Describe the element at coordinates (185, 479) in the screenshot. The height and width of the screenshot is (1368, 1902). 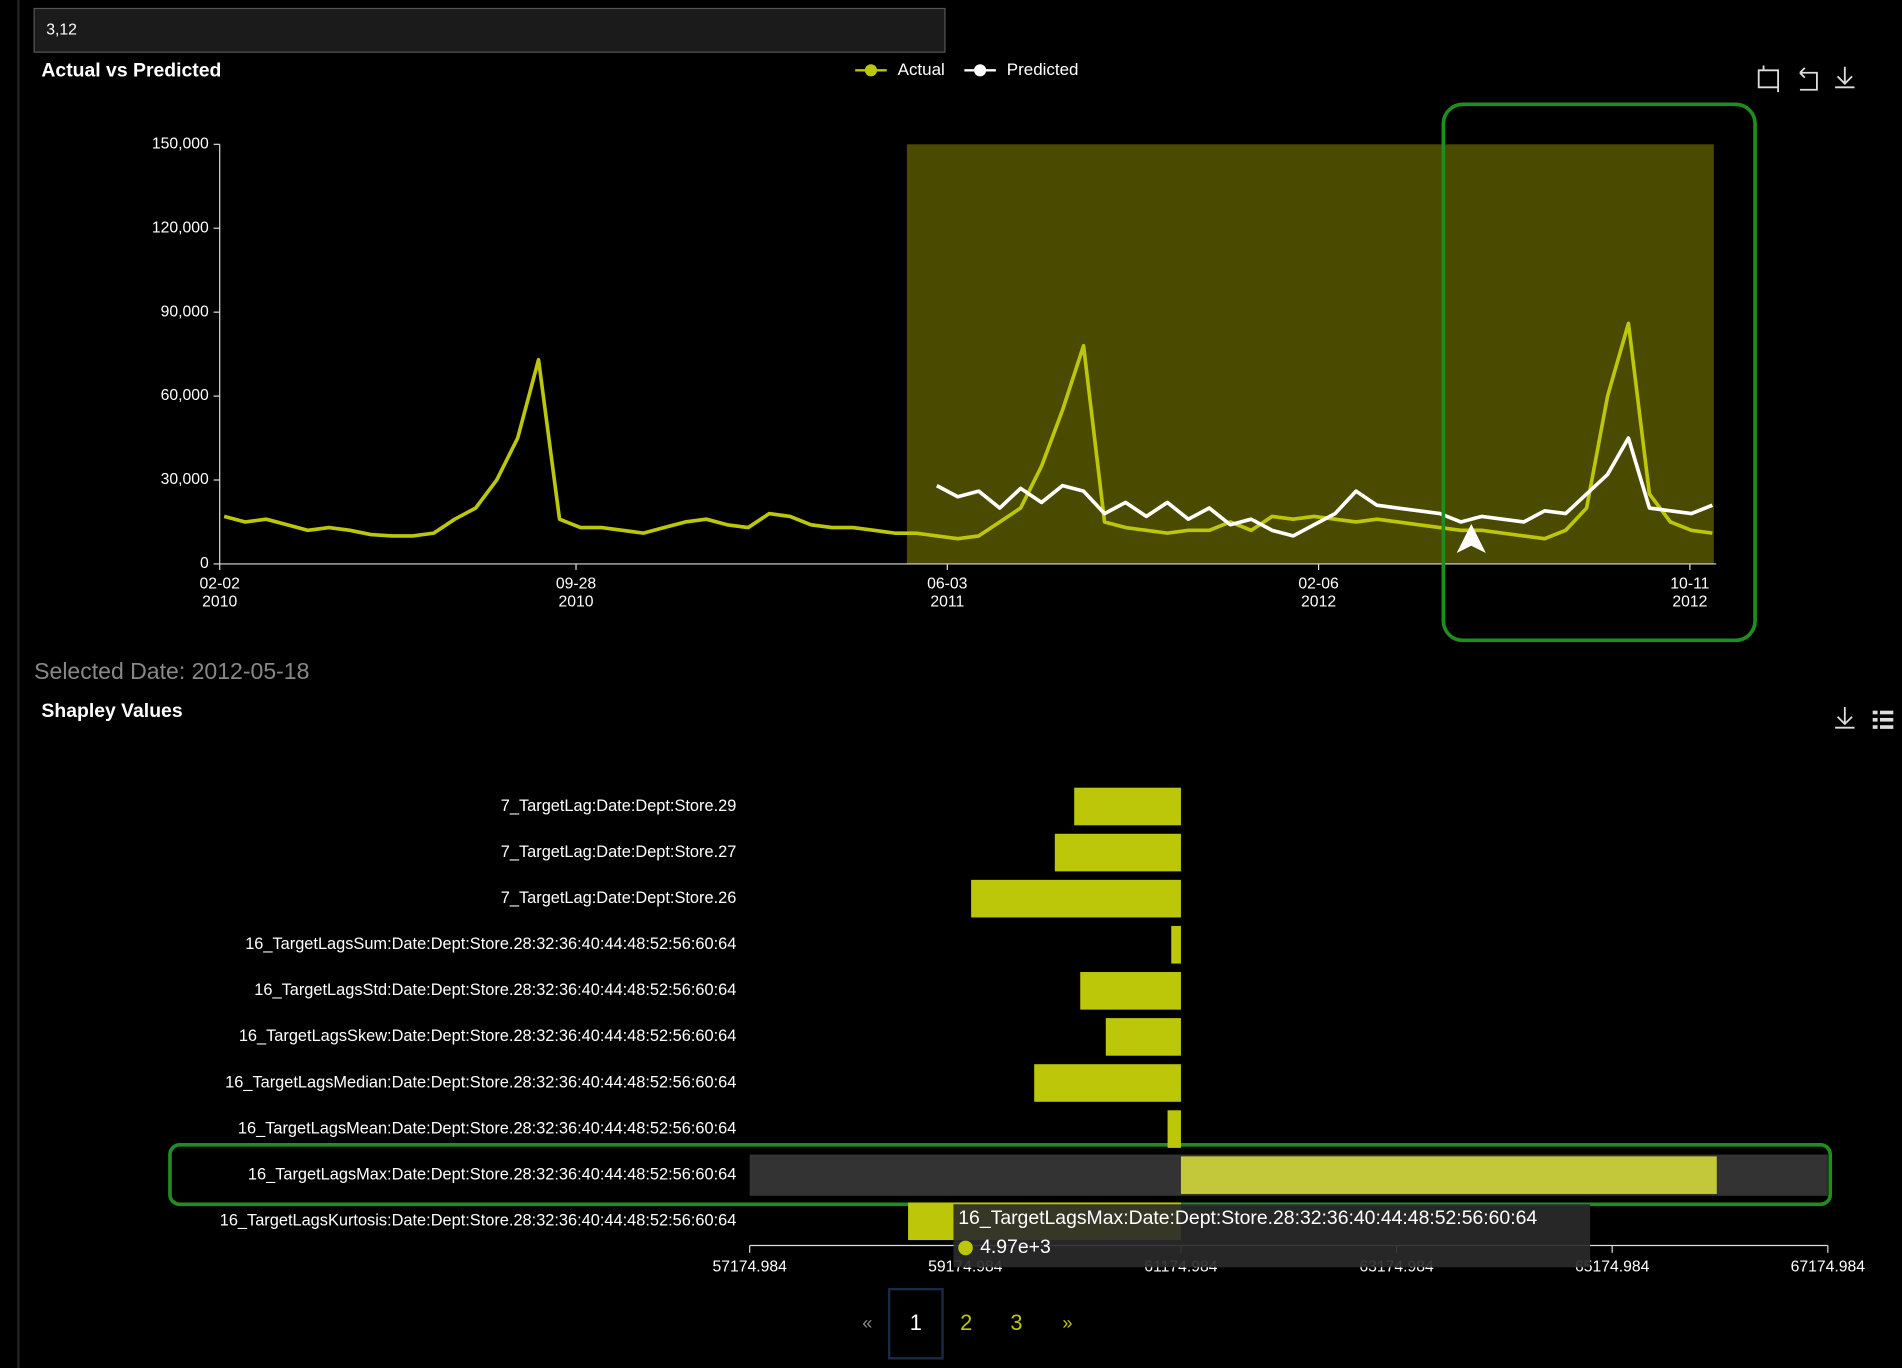
I see `y-tick-label: 30,000` at that location.